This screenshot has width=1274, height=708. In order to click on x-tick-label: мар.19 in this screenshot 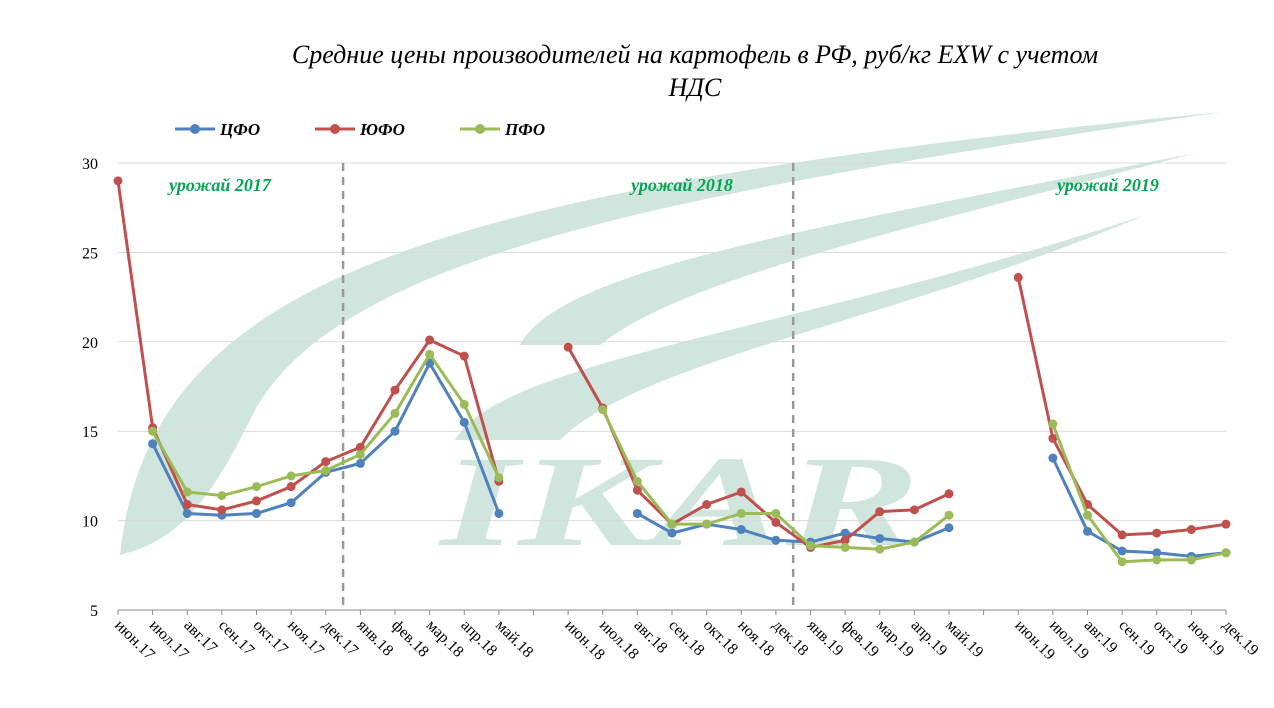, I will do `click(895, 639)`.